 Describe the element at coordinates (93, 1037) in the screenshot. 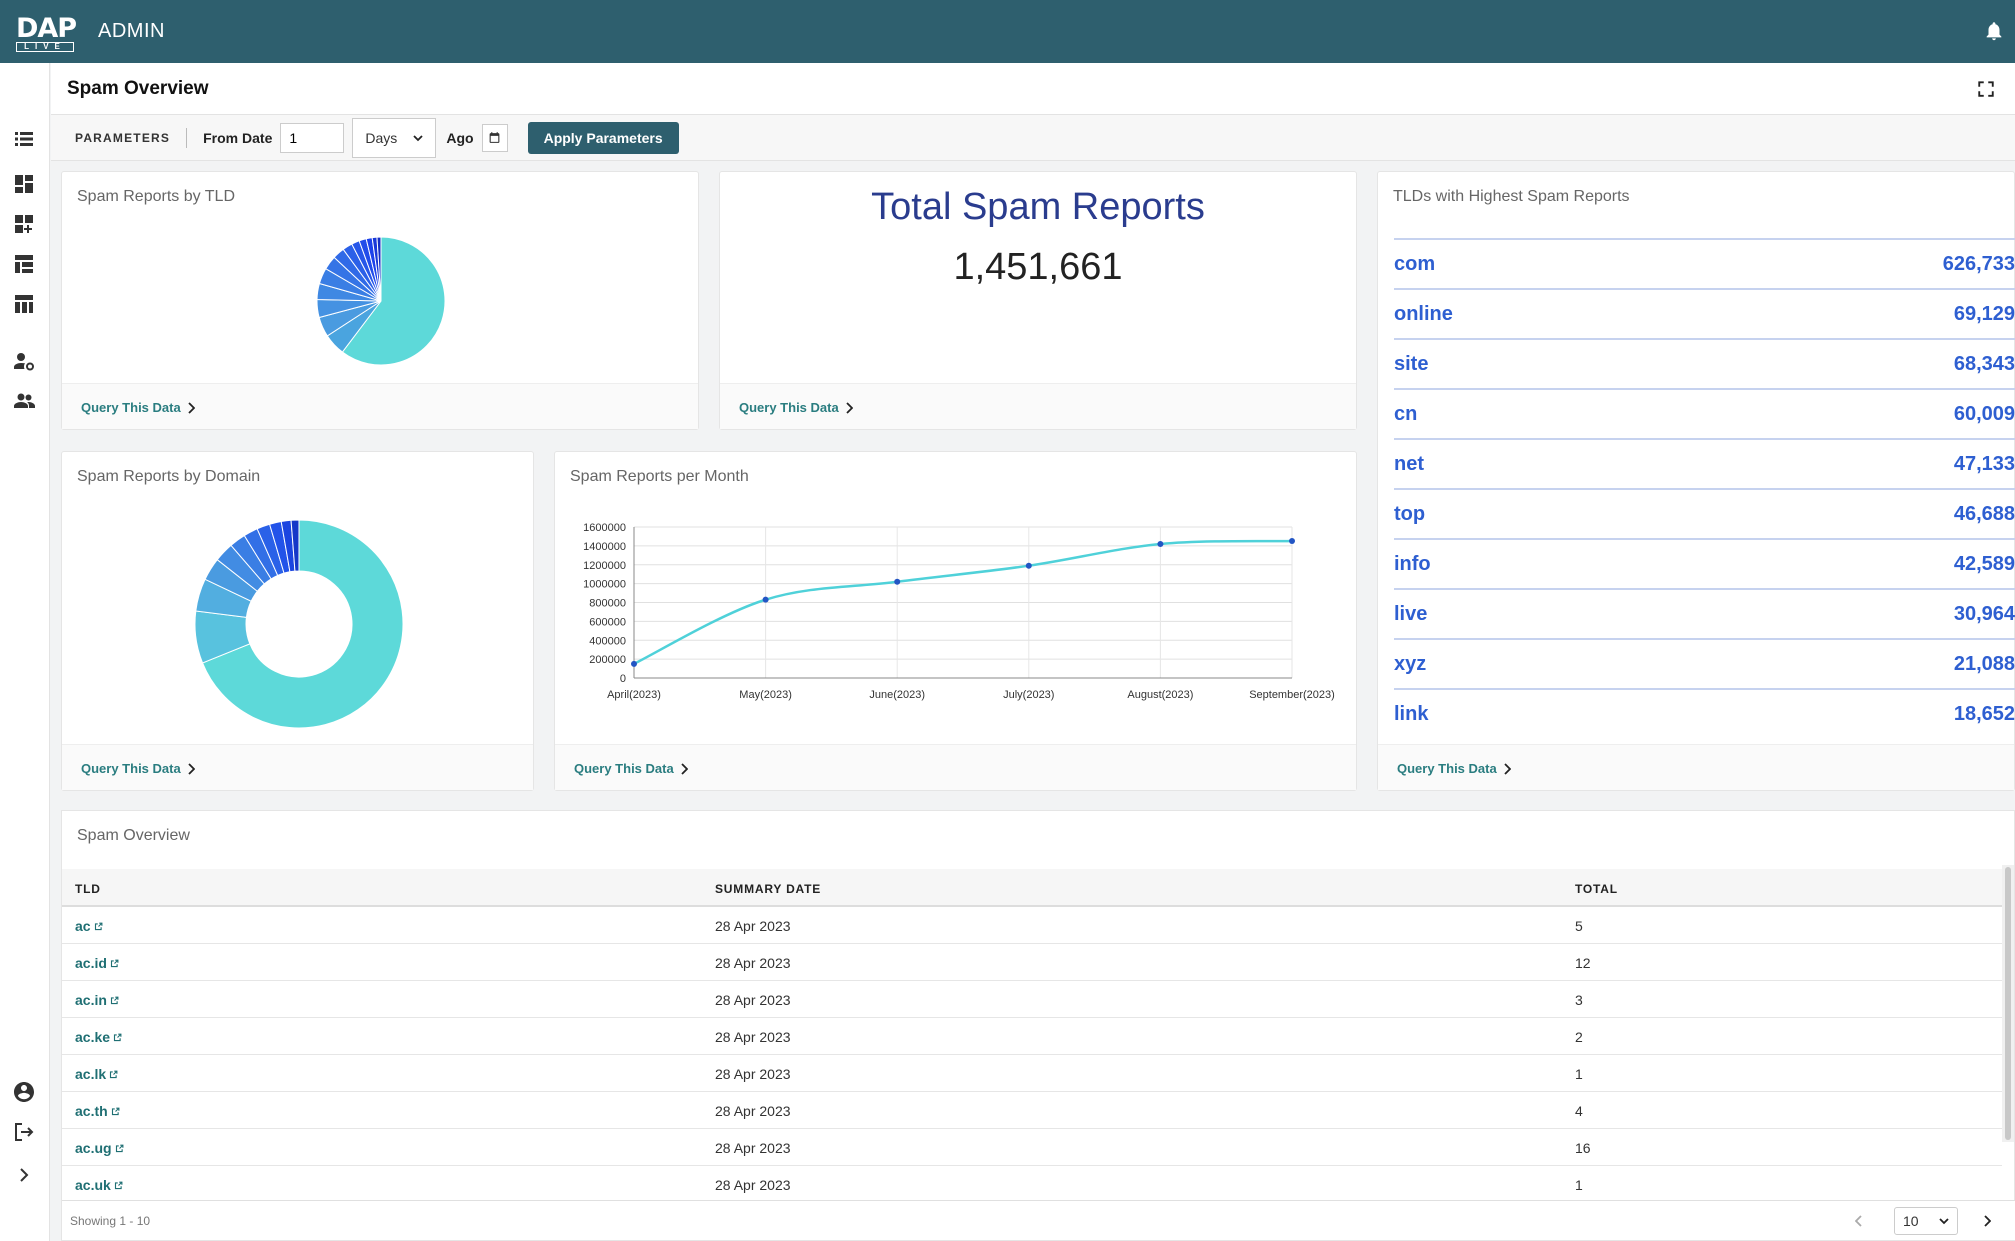

I see `tld-link-text: ac.ke` at that location.